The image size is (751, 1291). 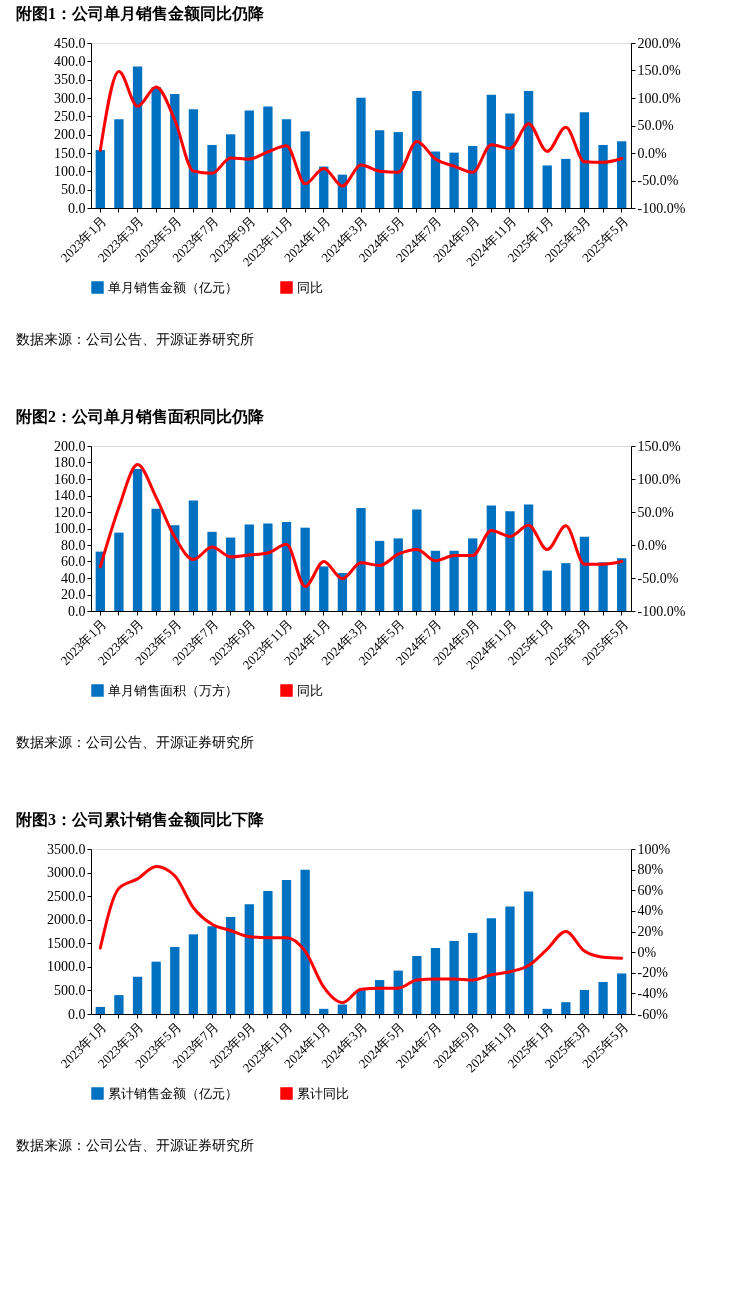 What do you see at coordinates (650, 931) in the screenshot?
I see `y2-tick-label: 20%` at bounding box center [650, 931].